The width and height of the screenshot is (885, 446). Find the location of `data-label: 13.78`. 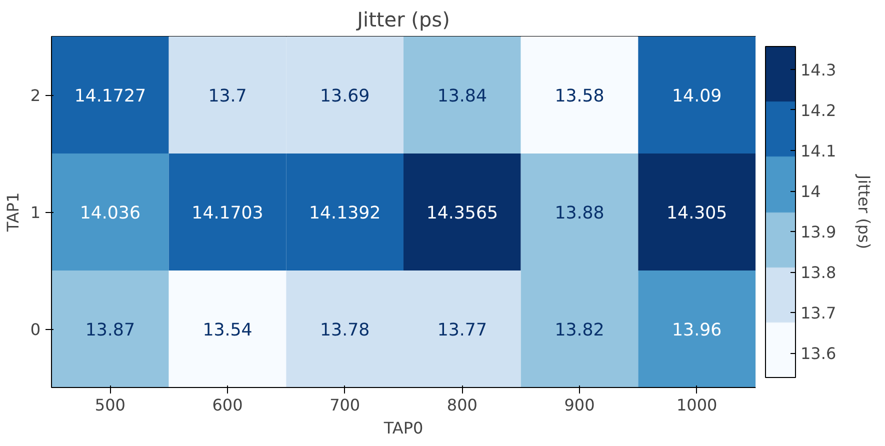

data-label: 13.78 is located at coordinates (345, 330).